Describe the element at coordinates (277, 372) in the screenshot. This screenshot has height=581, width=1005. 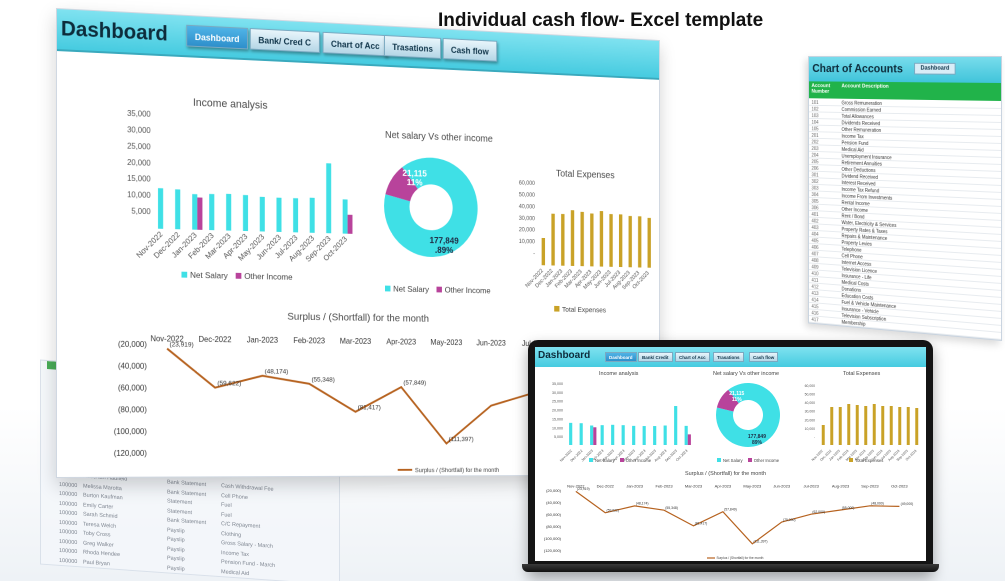
I see `surplus-data-label: (48,174)` at that location.